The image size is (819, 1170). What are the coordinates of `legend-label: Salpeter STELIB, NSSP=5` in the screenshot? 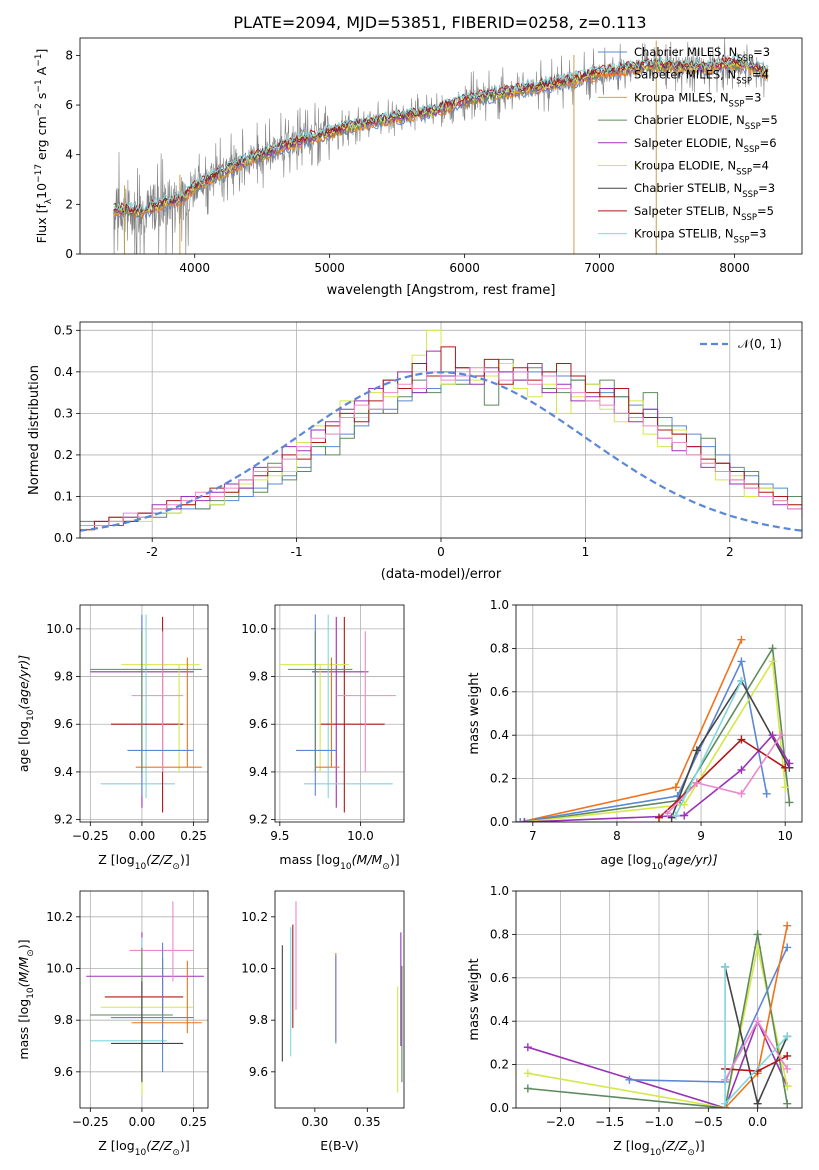 It's located at (704, 213).